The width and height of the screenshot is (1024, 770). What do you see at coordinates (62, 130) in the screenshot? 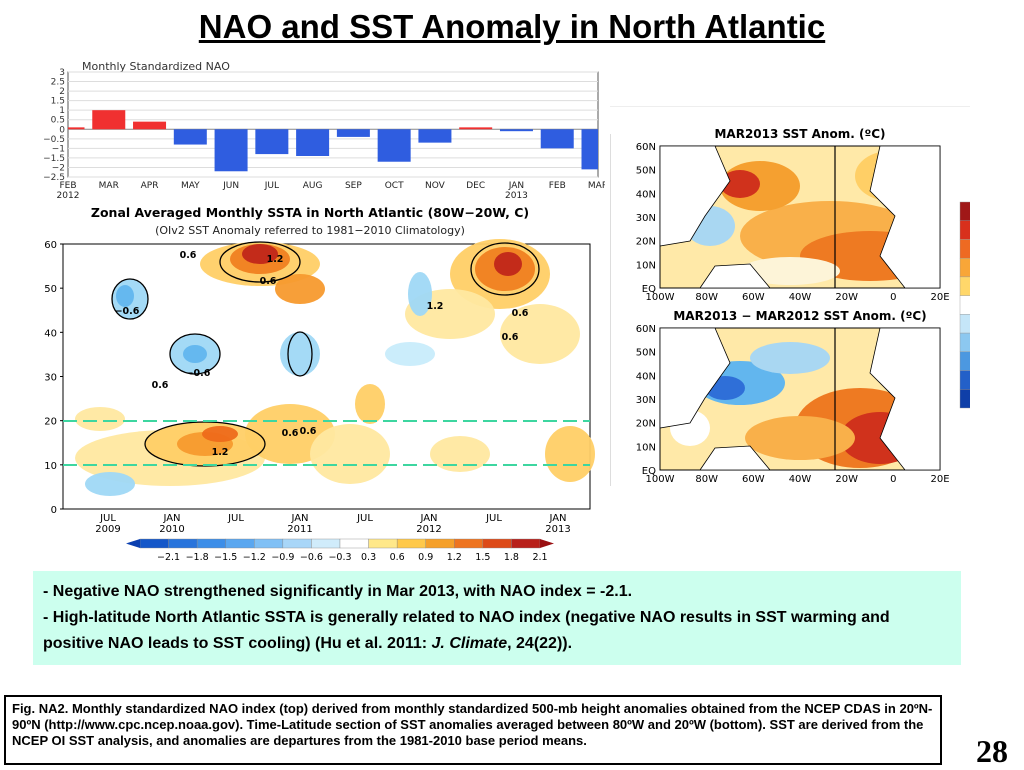
I see `nao-ytick-label: 0` at bounding box center [62, 130].